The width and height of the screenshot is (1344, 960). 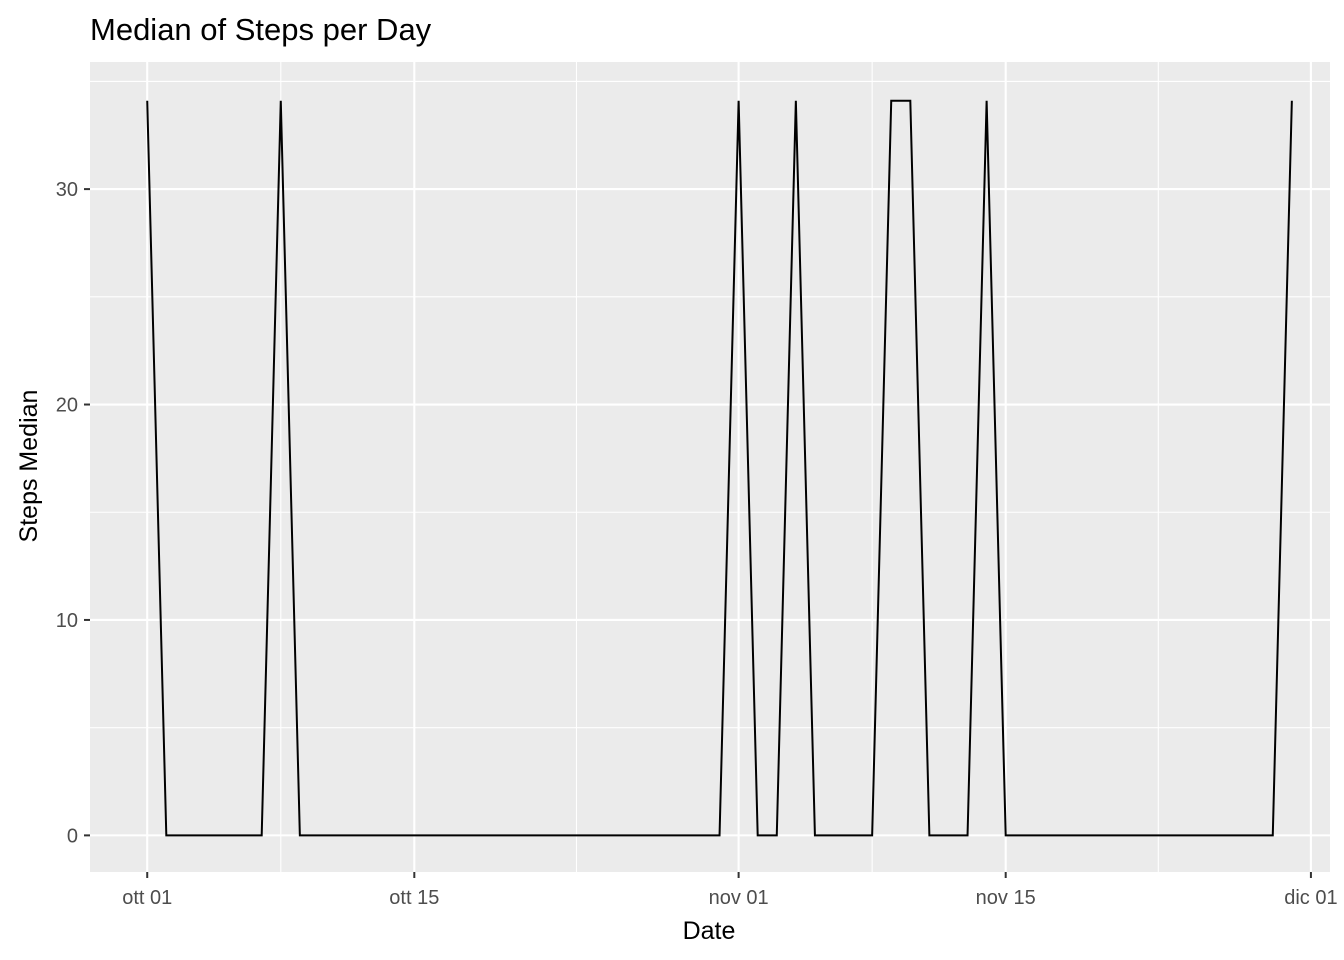 I want to click on y-tick-label: 0, so click(x=72, y=836).